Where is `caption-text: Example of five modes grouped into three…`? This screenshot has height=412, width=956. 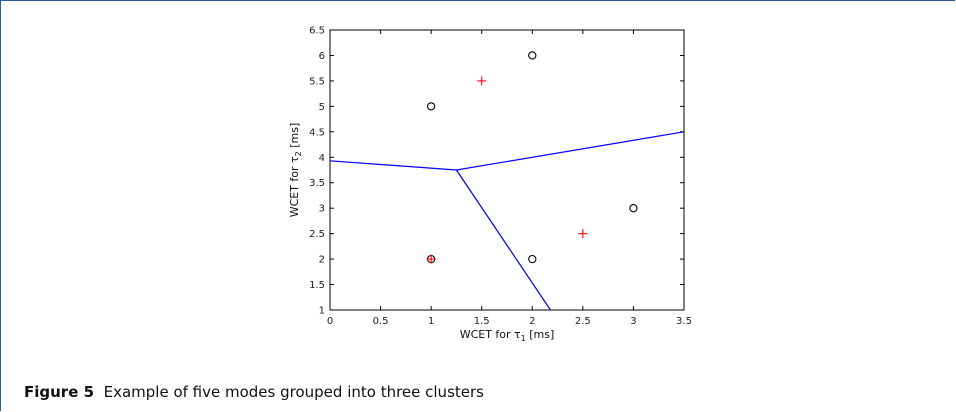
caption-text: Example of five modes grouped into three… is located at coordinates (293, 392).